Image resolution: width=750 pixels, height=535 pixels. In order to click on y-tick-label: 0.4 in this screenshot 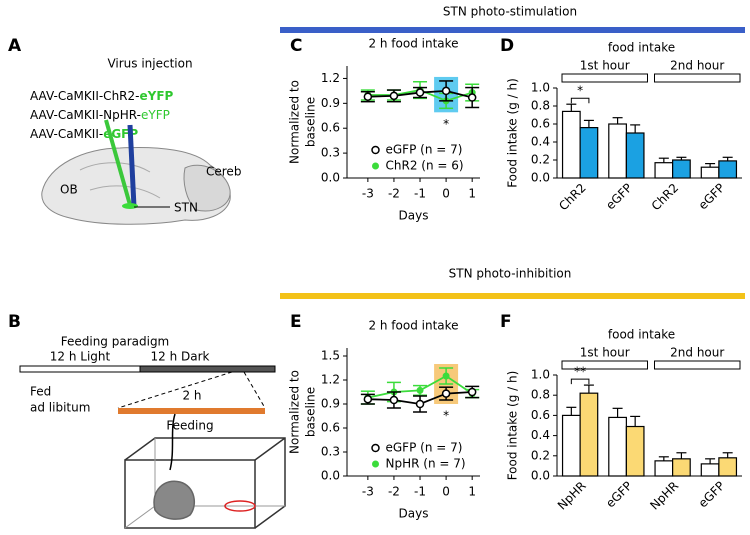, I will do `click(540, 142)`.